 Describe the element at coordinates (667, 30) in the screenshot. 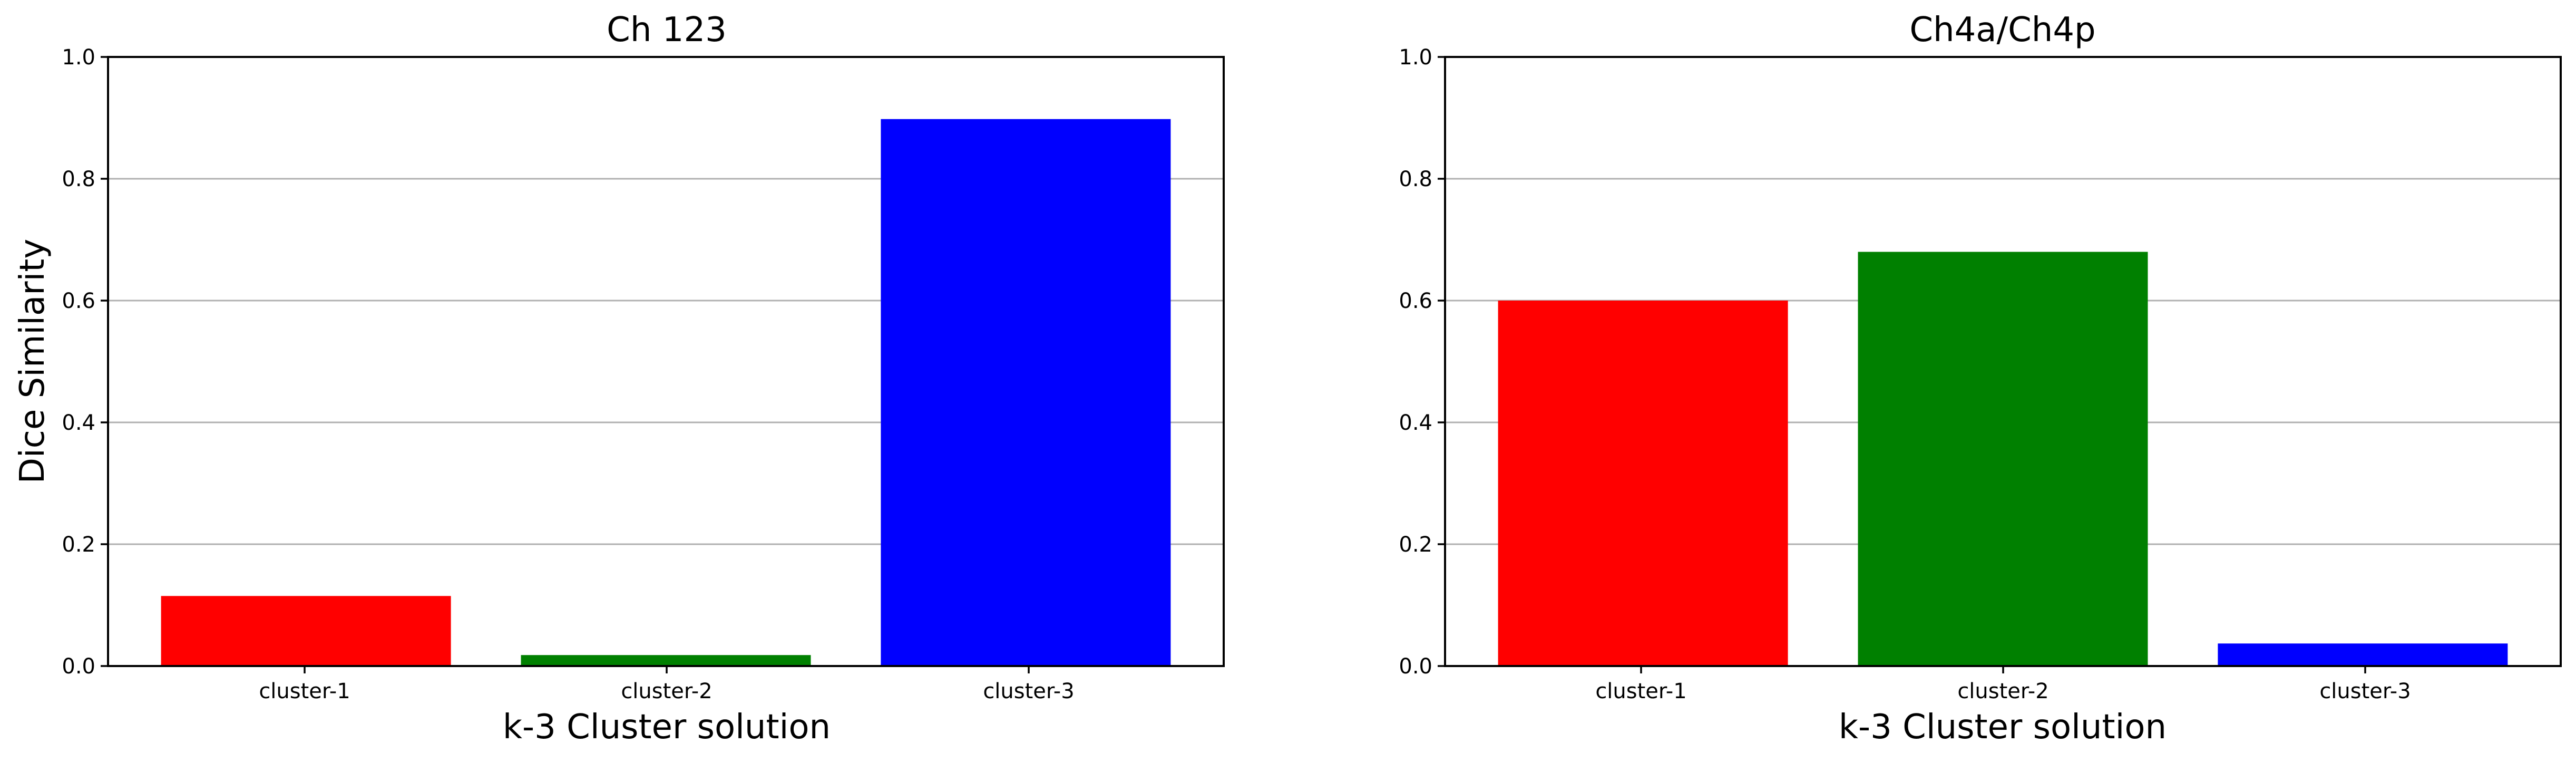

I see `chart-title: Ch 123` at that location.